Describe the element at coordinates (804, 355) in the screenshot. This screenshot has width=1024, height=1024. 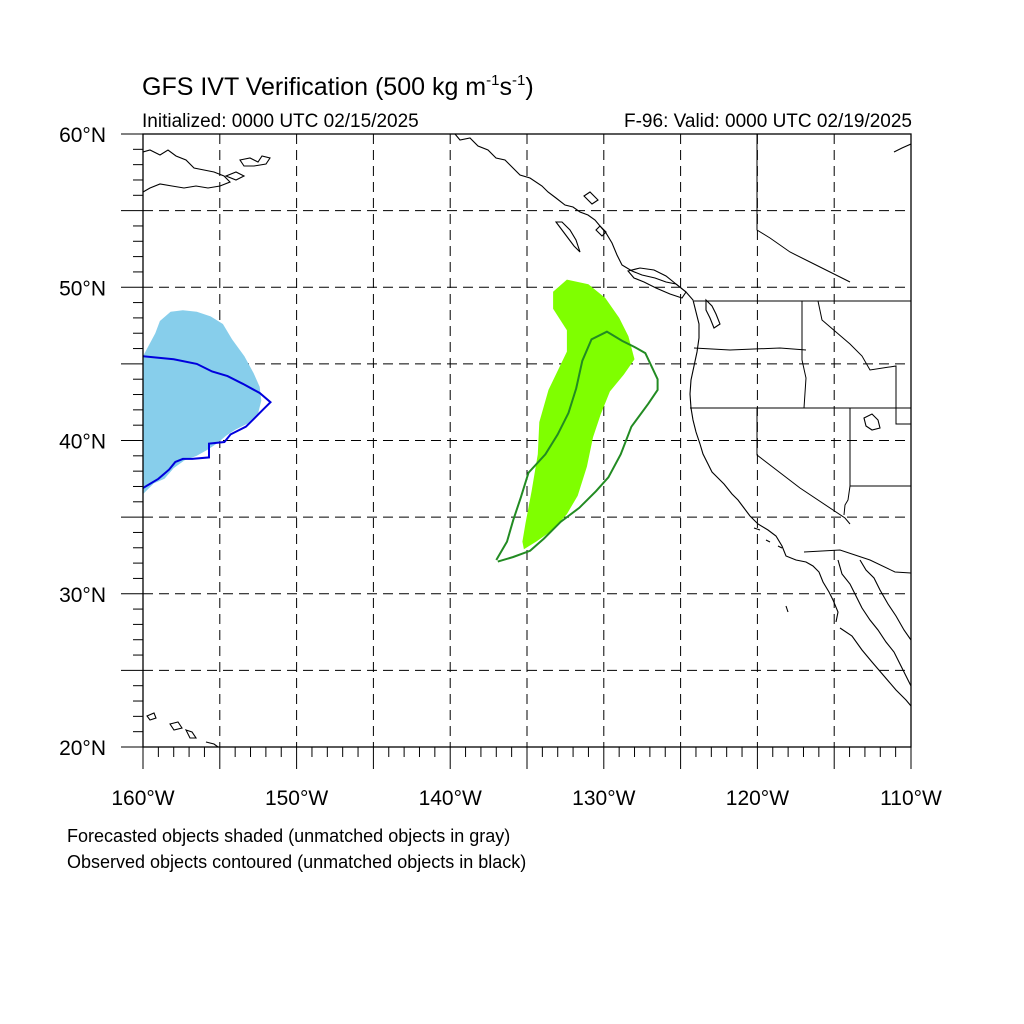
I see `border-wa-id` at that location.